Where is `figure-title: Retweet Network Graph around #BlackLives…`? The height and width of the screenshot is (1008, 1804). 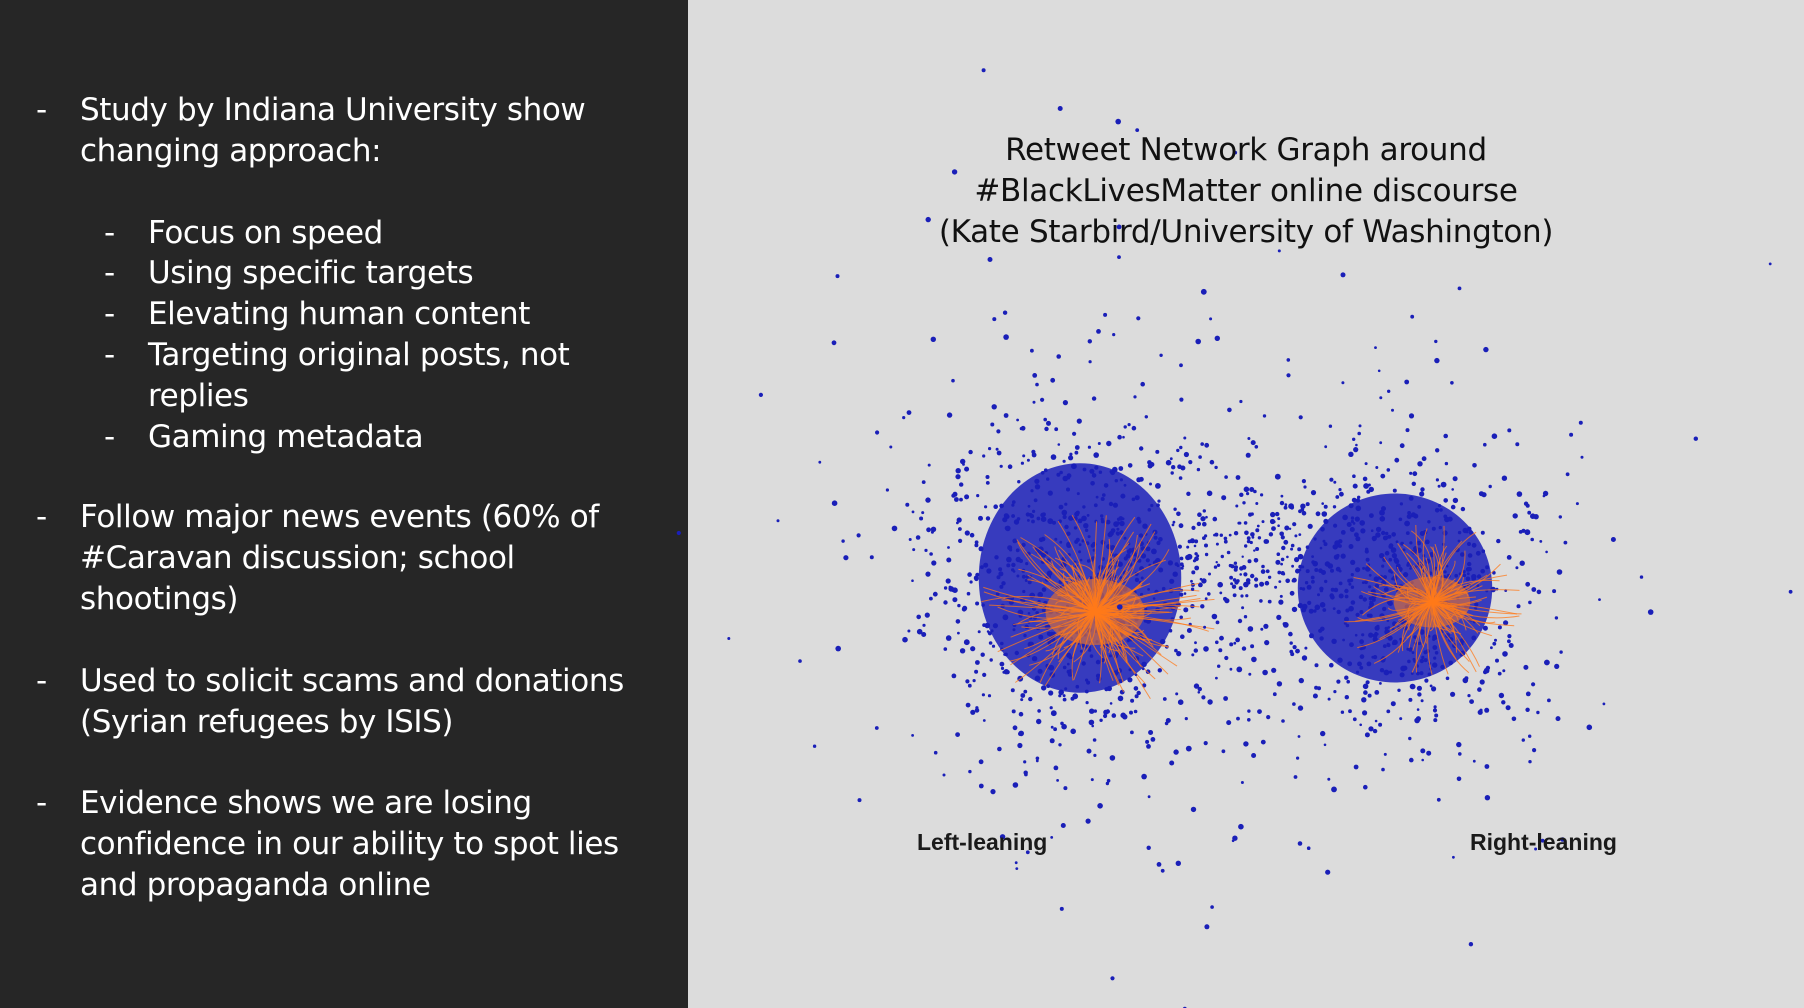
figure-title: Retweet Network Graph around #BlackLives… is located at coordinates (1246, 191).